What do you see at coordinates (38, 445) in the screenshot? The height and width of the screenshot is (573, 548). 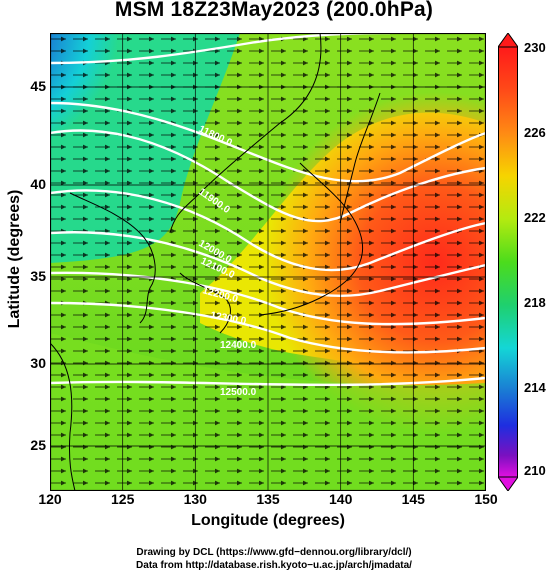 I see `y-tick-25: 25` at bounding box center [38, 445].